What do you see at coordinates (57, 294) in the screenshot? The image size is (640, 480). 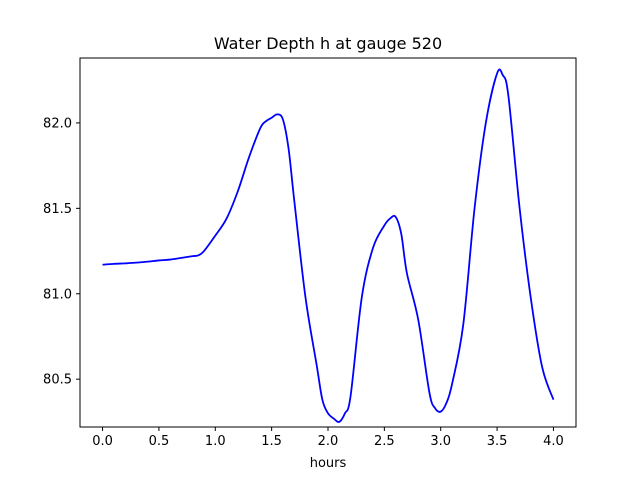 I see `y-tick-label: 81.0` at bounding box center [57, 294].